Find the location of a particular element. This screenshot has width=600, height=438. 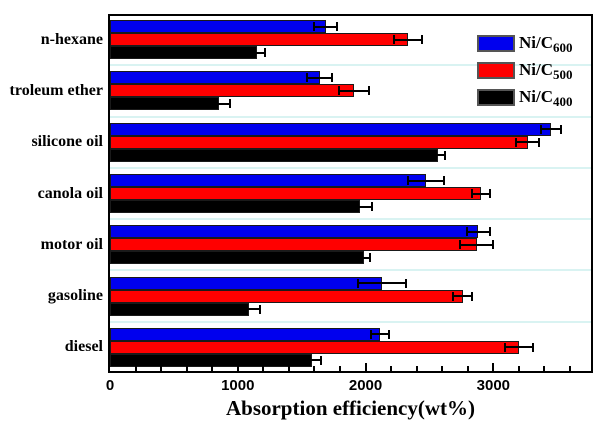

category-label-diesel: diesel is located at coordinates (83, 347).